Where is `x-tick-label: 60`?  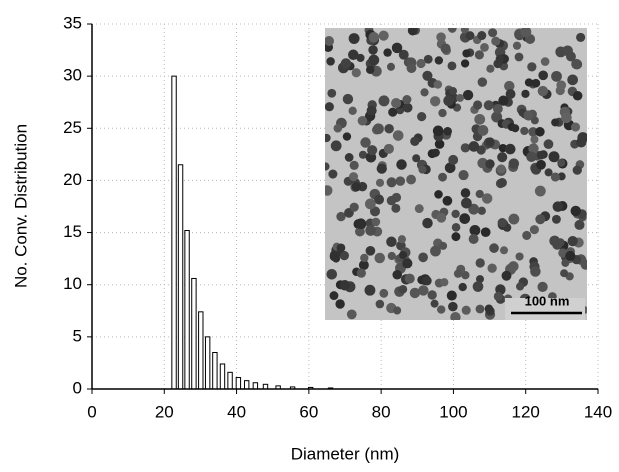 x-tick-label: 60 is located at coordinates (308, 411).